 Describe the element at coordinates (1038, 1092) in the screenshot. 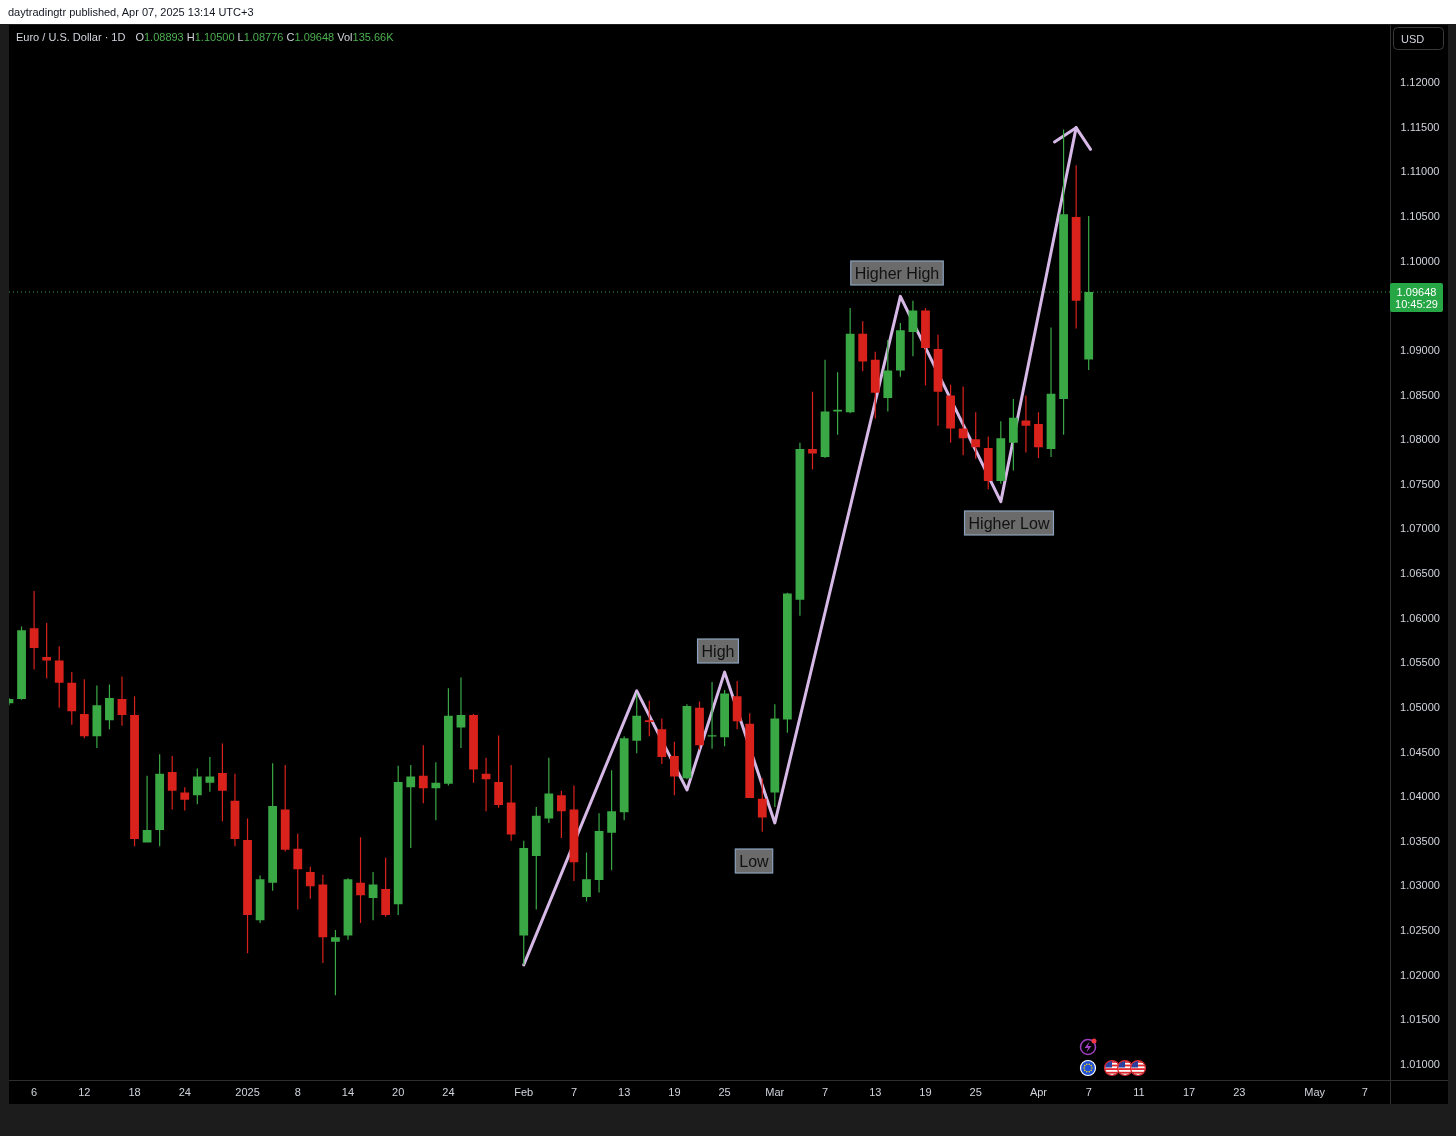

I see `x-tick-label: Apr` at that location.